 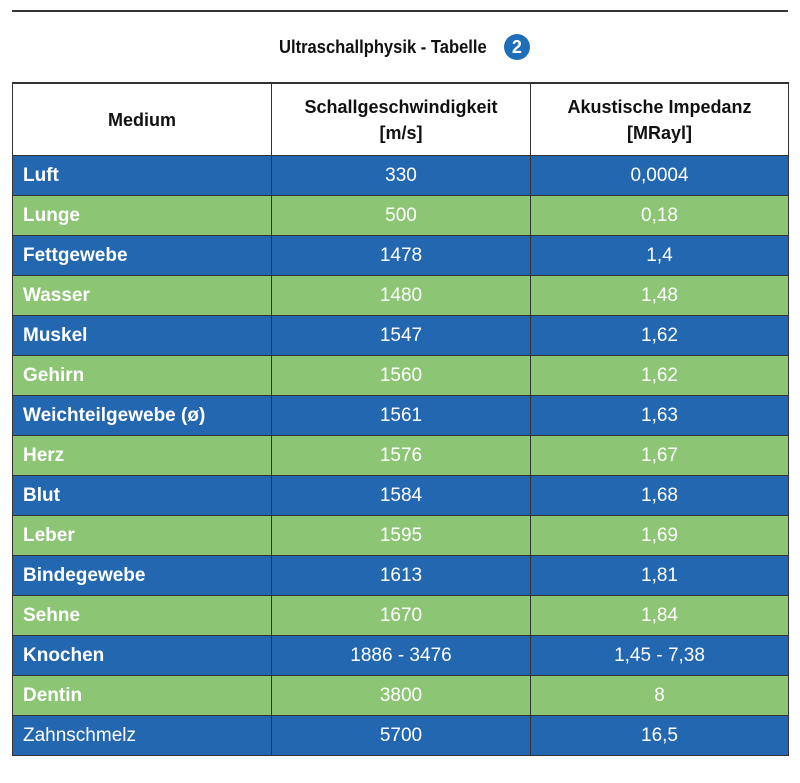 I want to click on table-row: Wasser 1480 1,48, so click(x=400, y=295).